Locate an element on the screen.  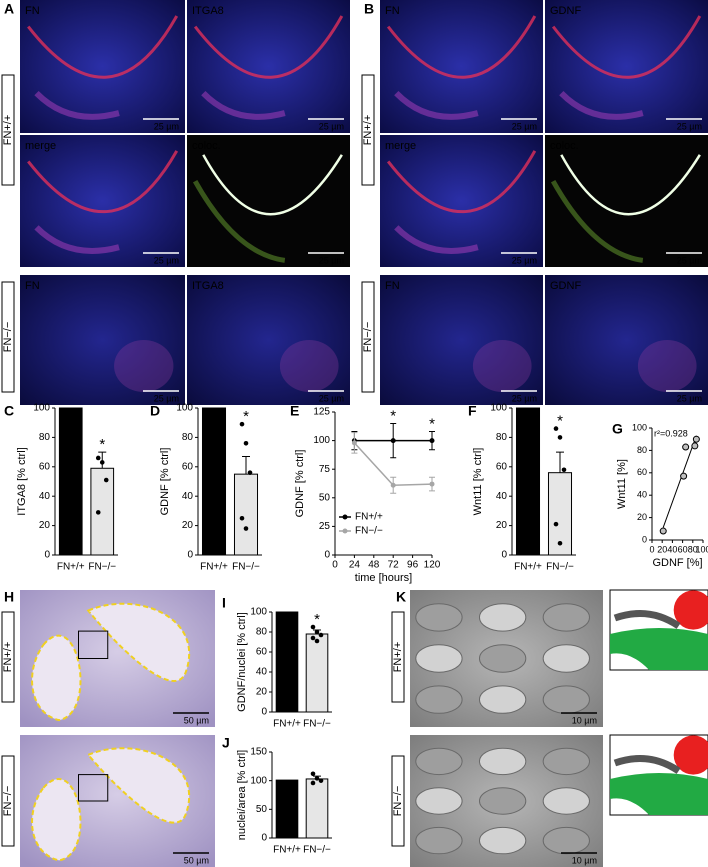
x-tick-label: 40 is located at coordinates (672, 549).